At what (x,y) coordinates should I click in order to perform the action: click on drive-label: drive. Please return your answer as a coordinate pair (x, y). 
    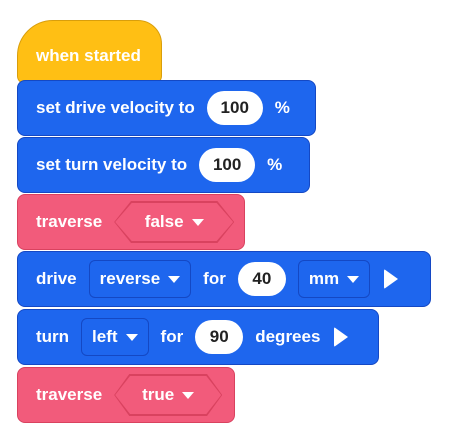
    Looking at the image, I should click on (56, 278).